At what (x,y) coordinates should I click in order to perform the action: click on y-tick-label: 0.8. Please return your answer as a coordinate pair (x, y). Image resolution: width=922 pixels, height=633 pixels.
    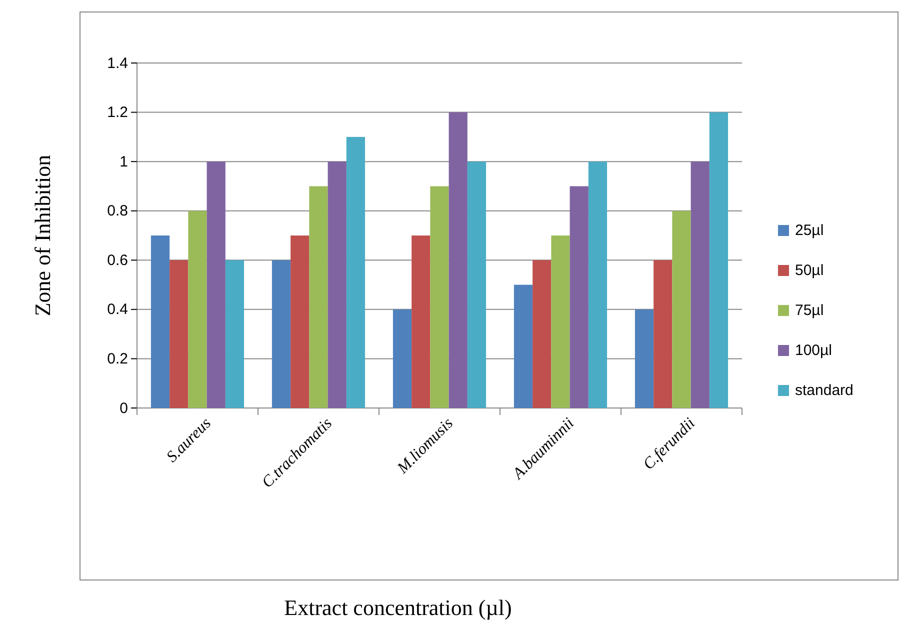
    Looking at the image, I should click on (117, 211).